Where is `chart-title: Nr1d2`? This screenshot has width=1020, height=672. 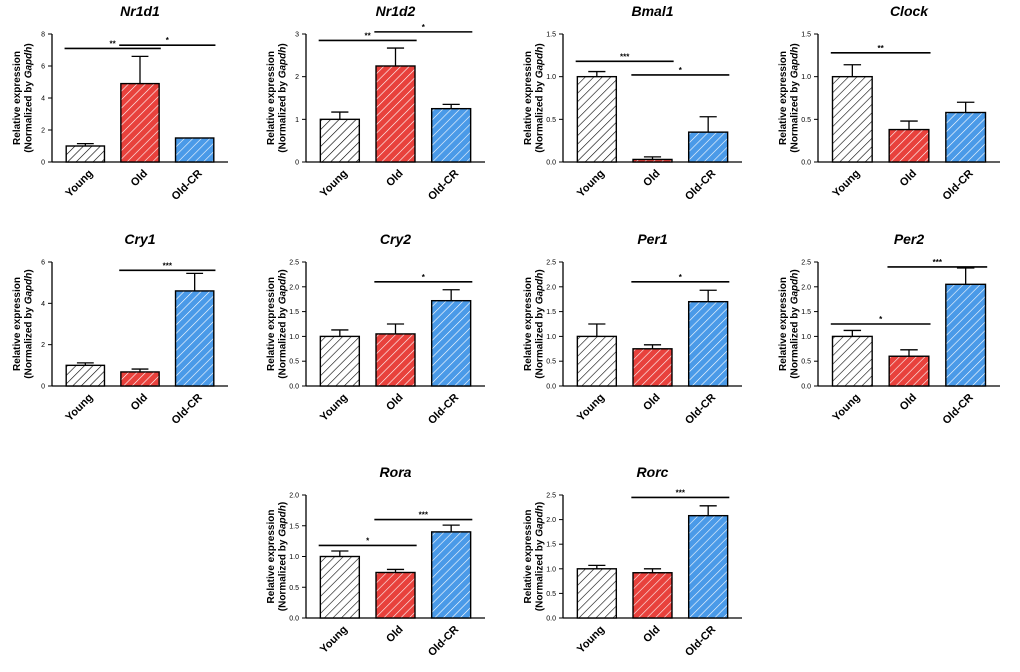 chart-title: Nr1d2 is located at coordinates (396, 11).